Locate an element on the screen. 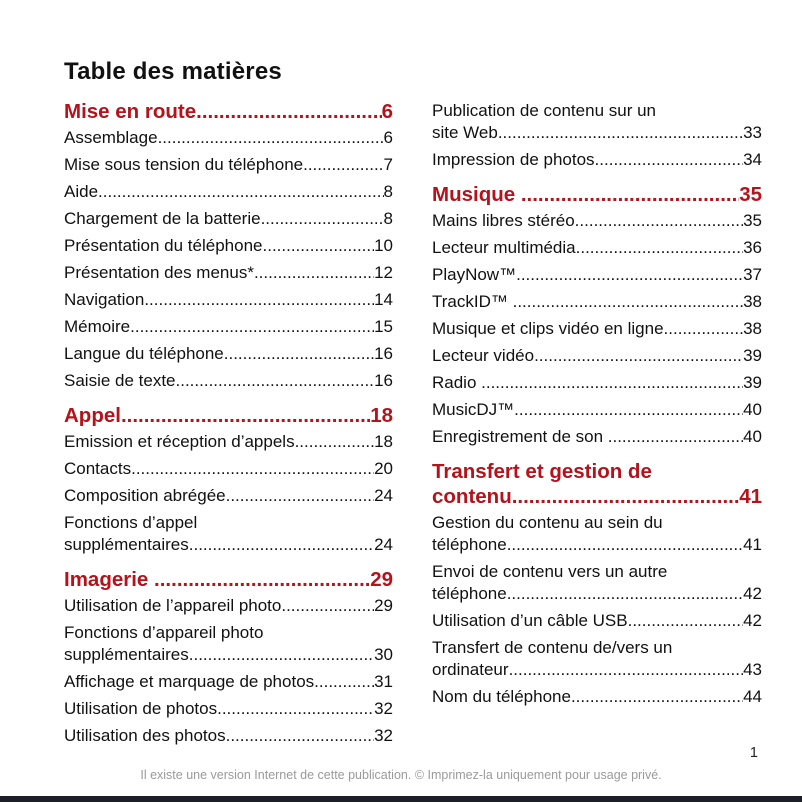  toc-entry-label: Musique et clips vidéo en ligne is located at coordinates (548, 328).